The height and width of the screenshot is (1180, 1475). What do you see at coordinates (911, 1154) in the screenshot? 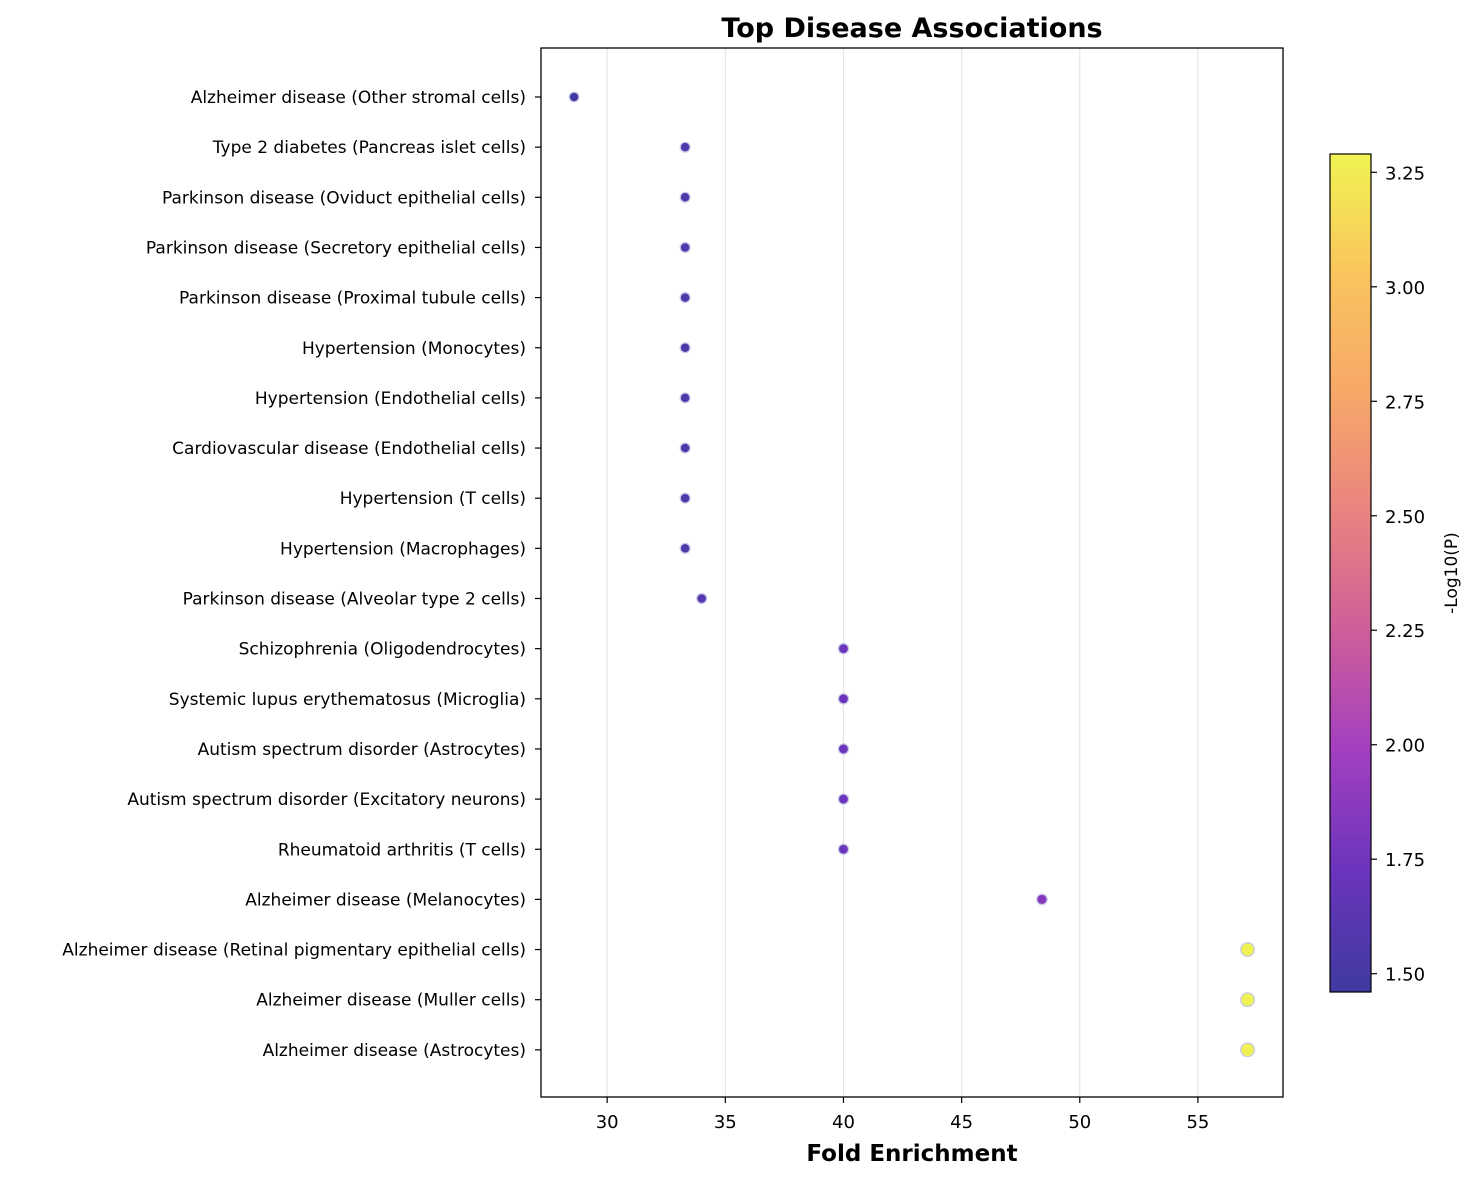
I see `x-axis-label: Fold Enrichment` at bounding box center [911, 1154].